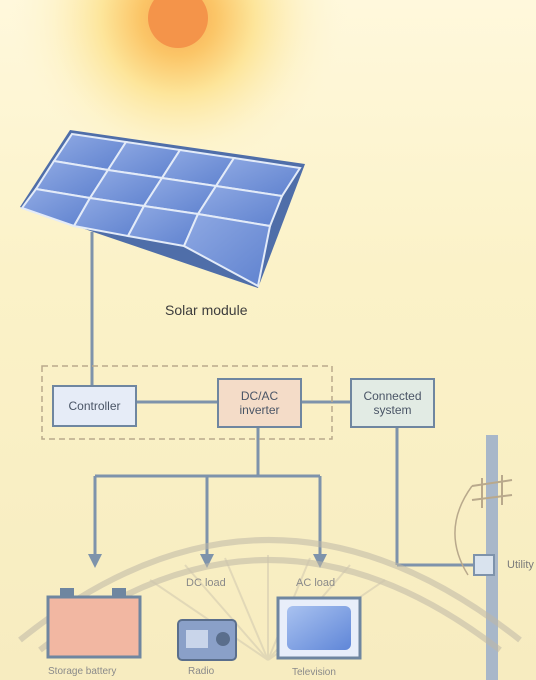 This screenshot has height=680, width=536. What do you see at coordinates (162, 209) in the screenshot?
I see `solar-panel-icon` at bounding box center [162, 209].